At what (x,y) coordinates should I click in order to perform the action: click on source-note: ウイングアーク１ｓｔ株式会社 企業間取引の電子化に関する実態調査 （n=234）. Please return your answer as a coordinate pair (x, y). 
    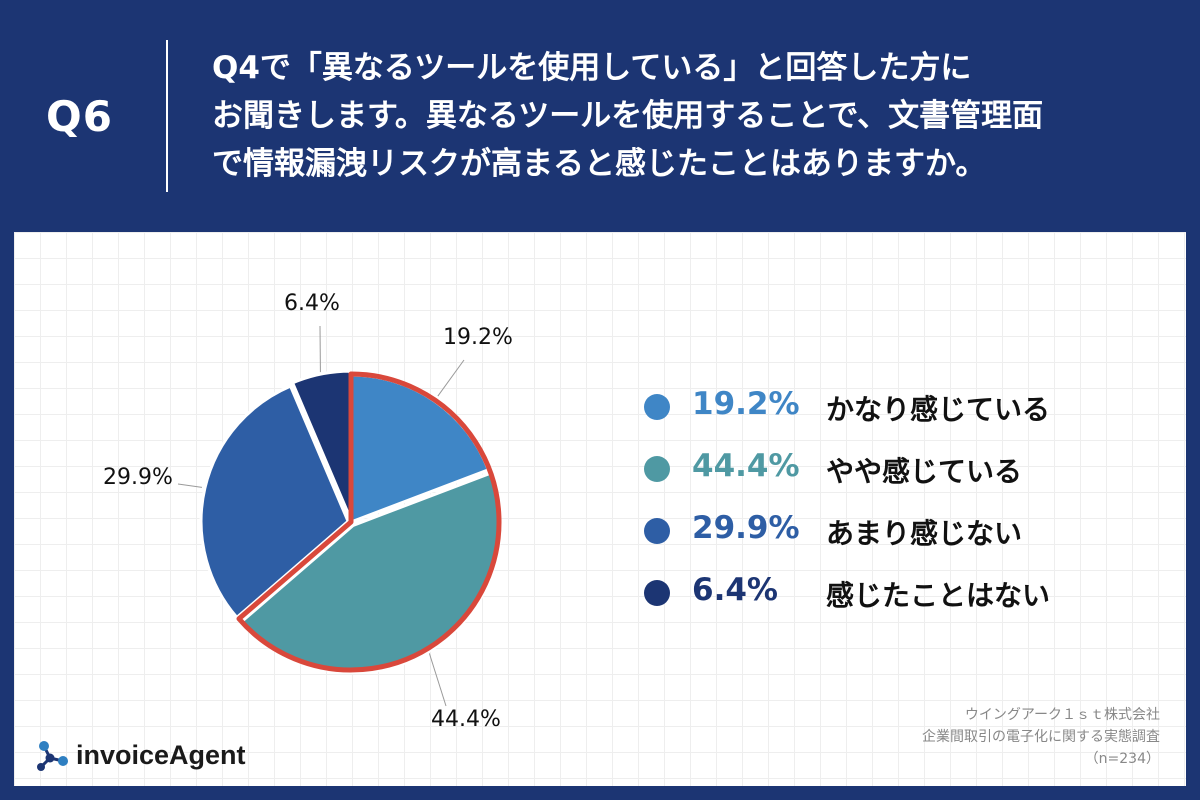
    Looking at the image, I should click on (1041, 737).